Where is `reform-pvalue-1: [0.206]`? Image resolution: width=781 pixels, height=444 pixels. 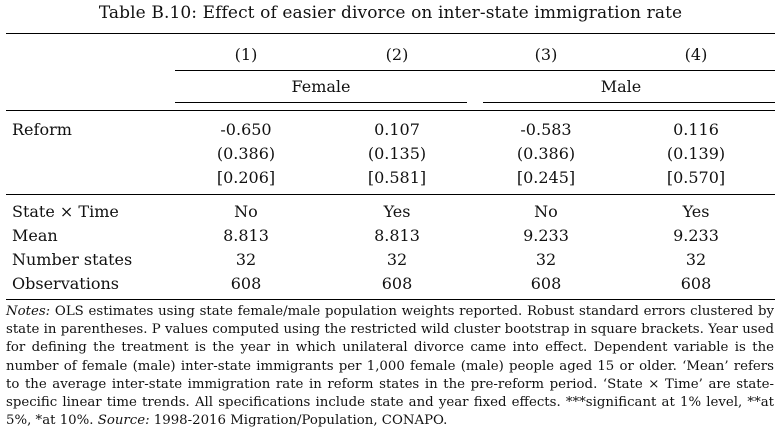 reform-pvalue-1: [0.206] is located at coordinates (246, 177).